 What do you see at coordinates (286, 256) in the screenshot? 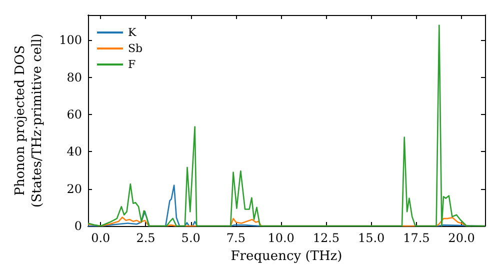
I see `x-axis-title: Frequency (THz)` at bounding box center [286, 256].